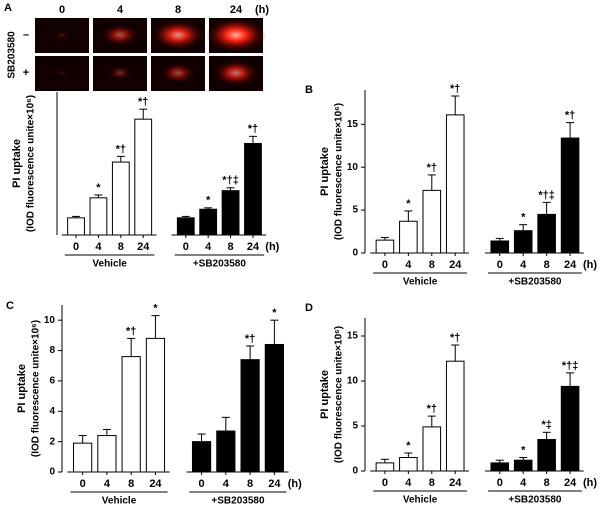 The image size is (600, 512). I want to click on y-tick-label: 2, so click(52, 441).